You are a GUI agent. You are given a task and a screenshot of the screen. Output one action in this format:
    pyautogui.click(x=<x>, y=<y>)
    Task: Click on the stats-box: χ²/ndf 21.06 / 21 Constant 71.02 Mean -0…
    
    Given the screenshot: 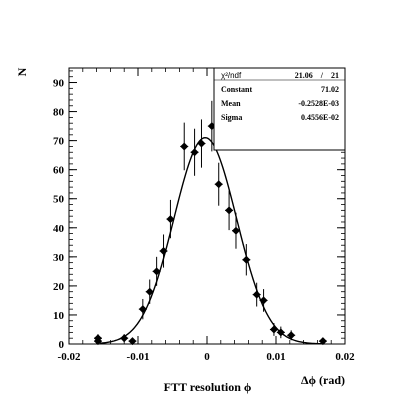 What is the action you would take?
    pyautogui.click(x=279, y=109)
    